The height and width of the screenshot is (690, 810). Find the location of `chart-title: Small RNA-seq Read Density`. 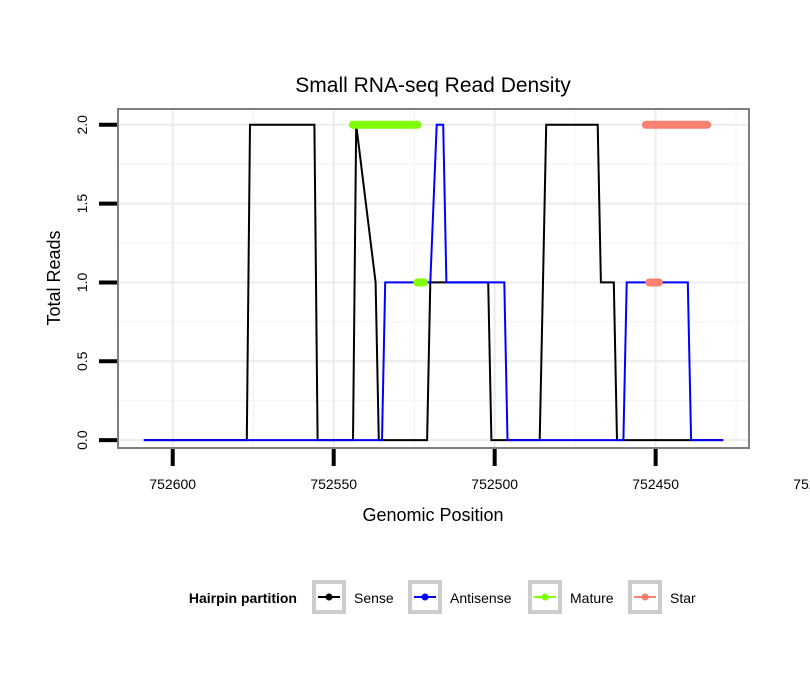

chart-title: Small RNA-seq Read Density is located at coordinates (433, 85).